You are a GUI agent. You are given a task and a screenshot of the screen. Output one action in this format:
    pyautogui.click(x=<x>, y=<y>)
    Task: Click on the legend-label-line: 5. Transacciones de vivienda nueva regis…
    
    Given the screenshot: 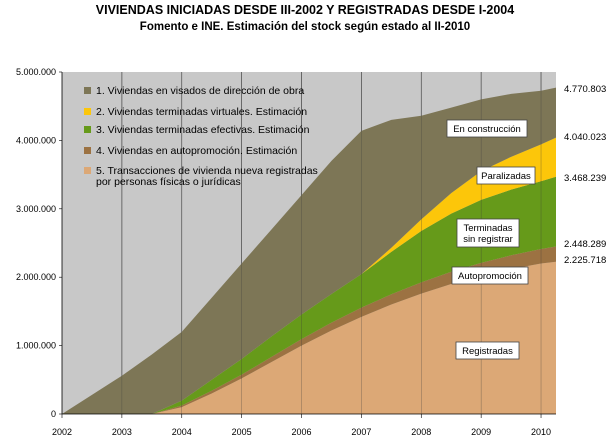 What is the action you would take?
    pyautogui.click(x=207, y=171)
    